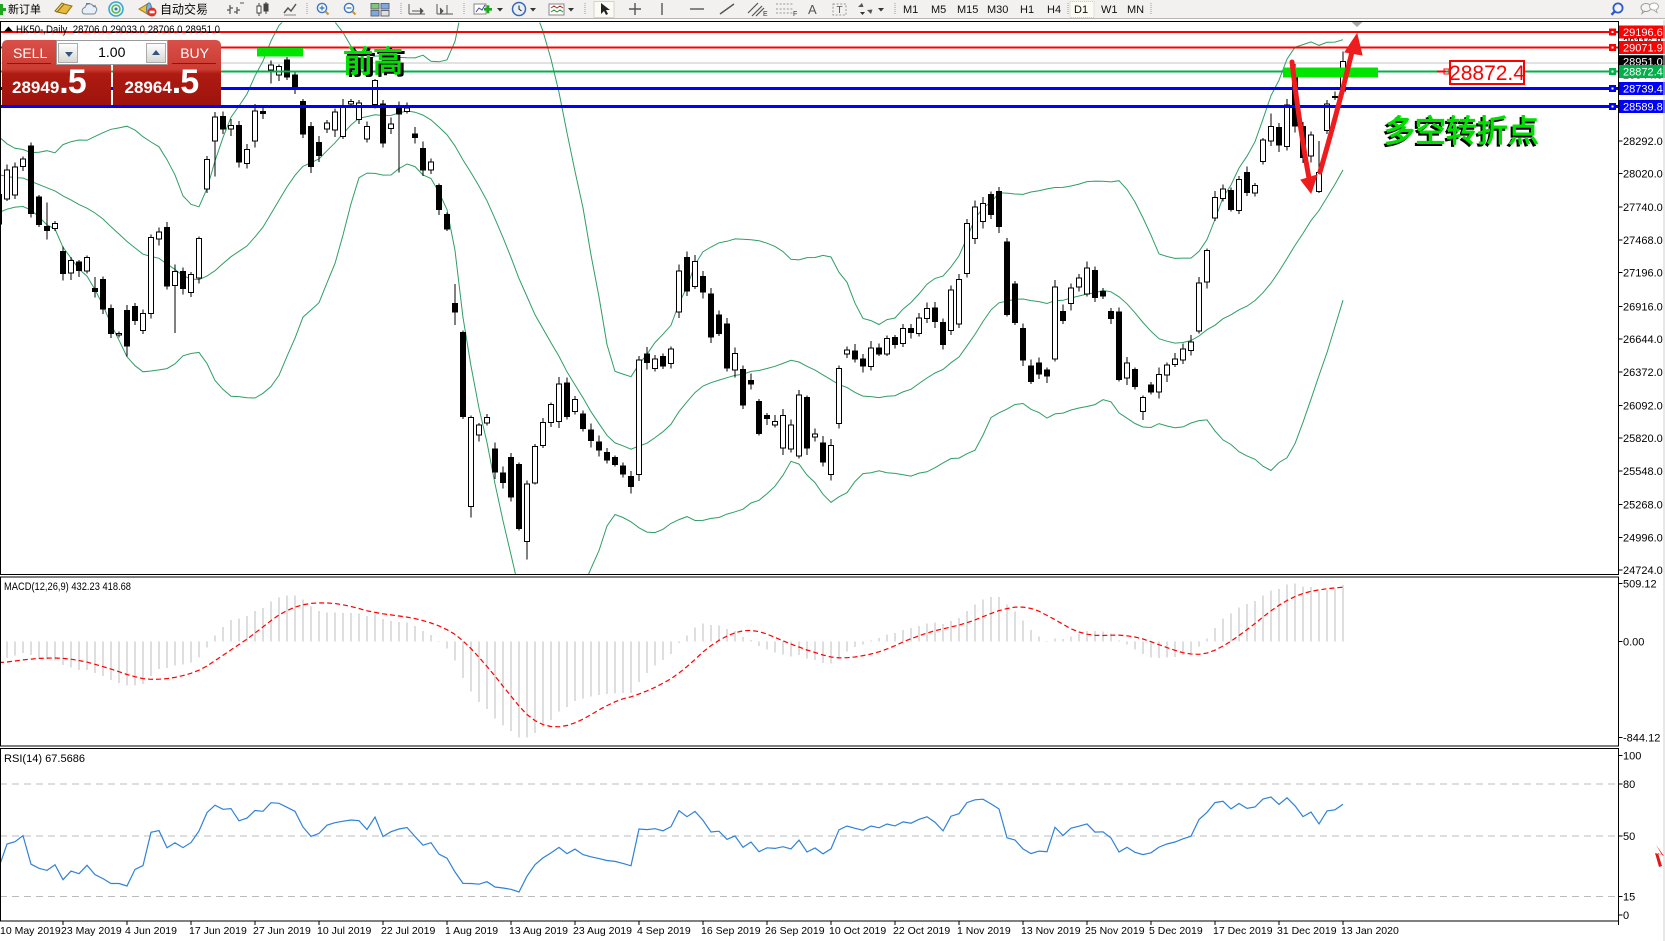 This screenshot has height=941, width=1665. Describe the element at coordinates (765, 14) in the screenshot. I see `svg-text: E` at that location.